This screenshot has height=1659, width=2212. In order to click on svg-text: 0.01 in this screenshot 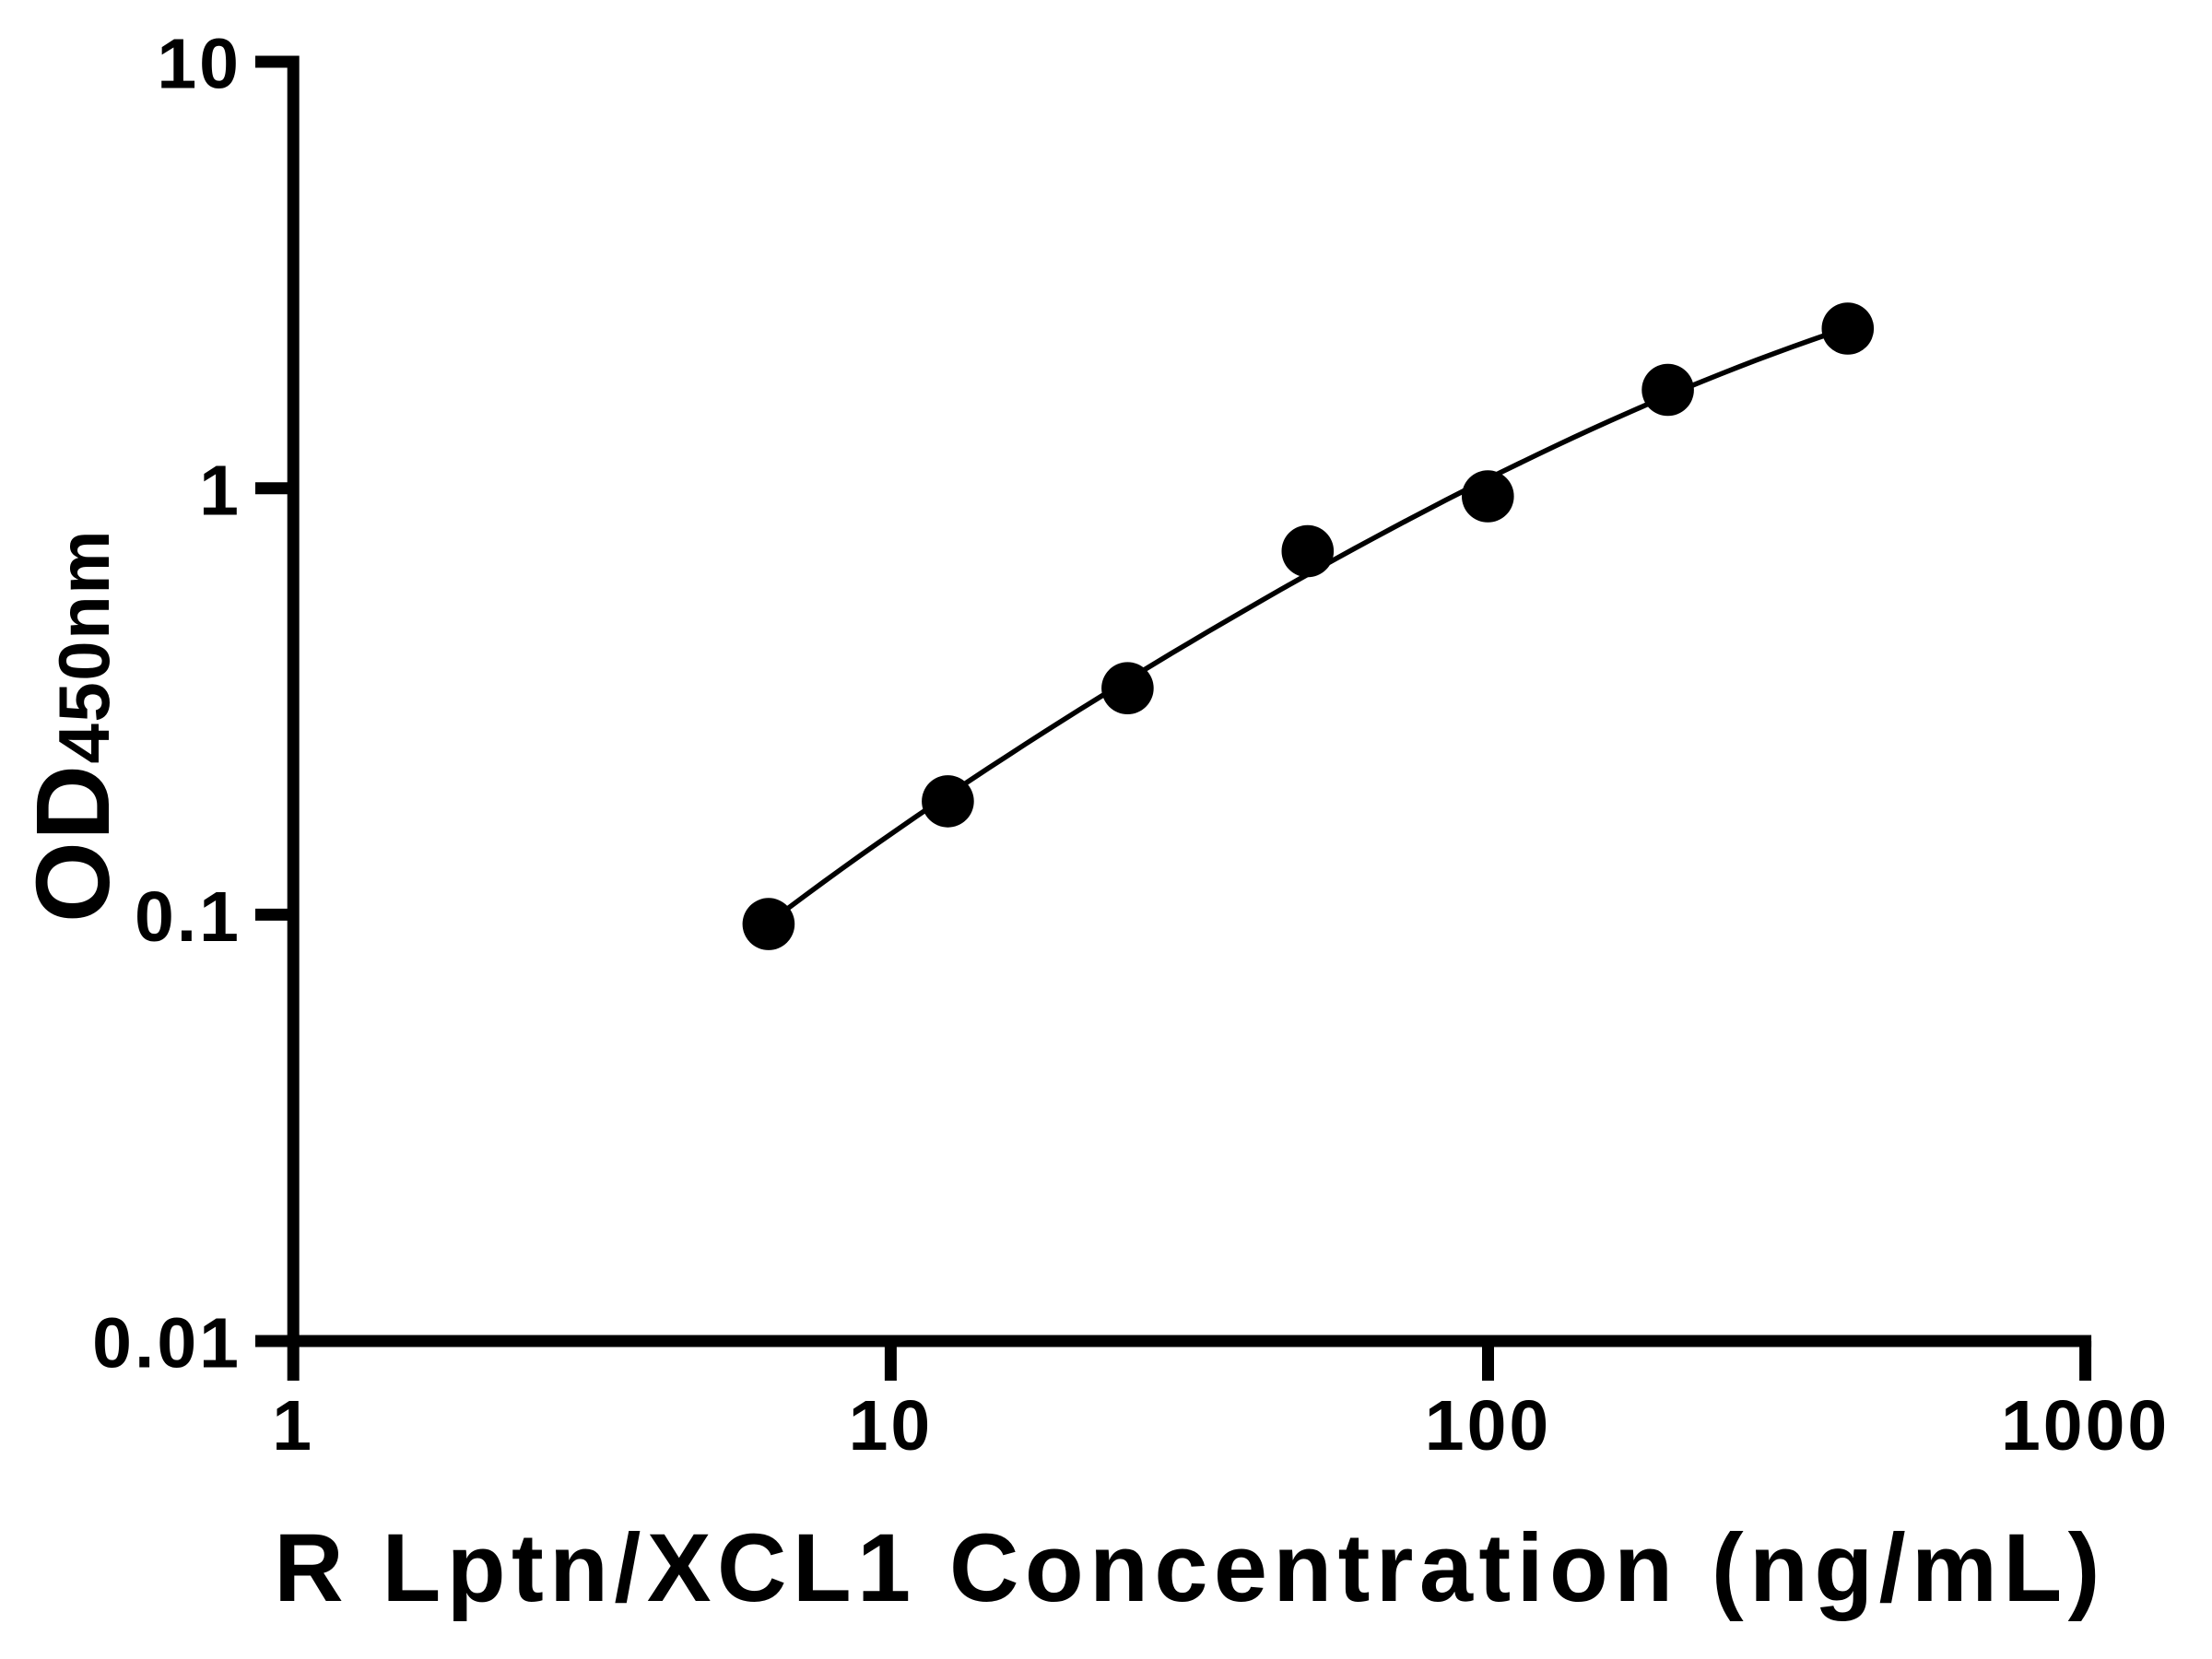, I will do `click(166, 1343)`.